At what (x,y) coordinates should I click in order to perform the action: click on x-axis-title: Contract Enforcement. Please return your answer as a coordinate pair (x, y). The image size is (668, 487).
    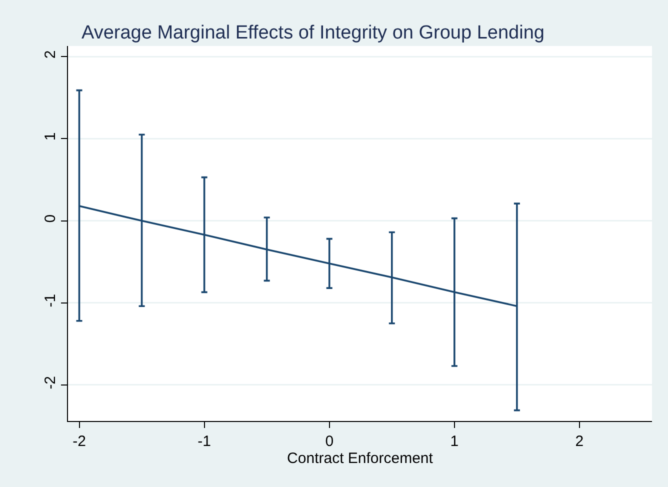
    Looking at the image, I should click on (360, 458).